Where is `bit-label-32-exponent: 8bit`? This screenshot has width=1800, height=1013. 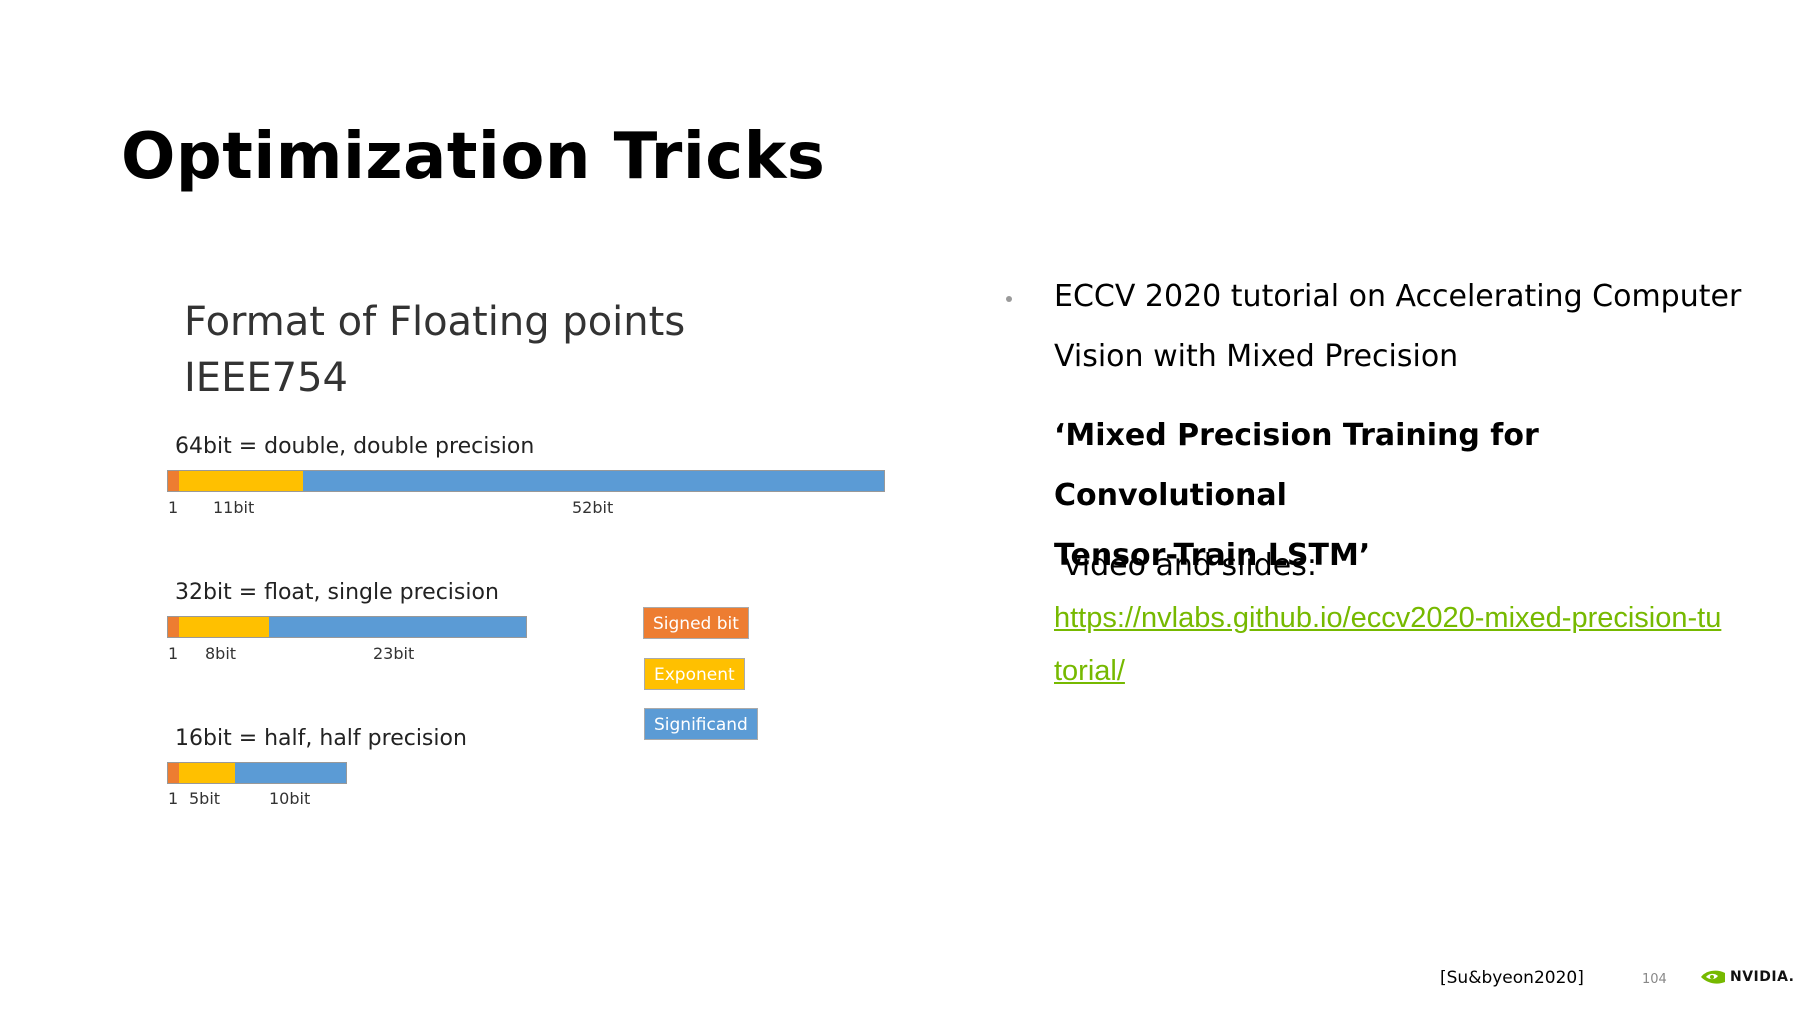
bit-label-32-exponent: 8bit is located at coordinates (221, 653).